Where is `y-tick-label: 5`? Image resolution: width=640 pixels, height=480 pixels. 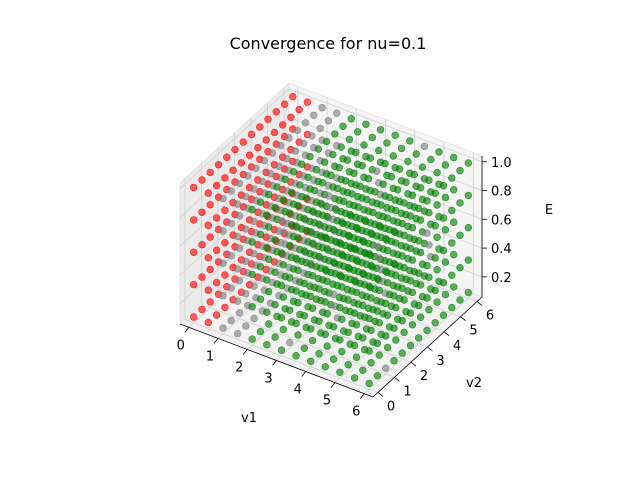
y-tick-label: 5 is located at coordinates (473, 331).